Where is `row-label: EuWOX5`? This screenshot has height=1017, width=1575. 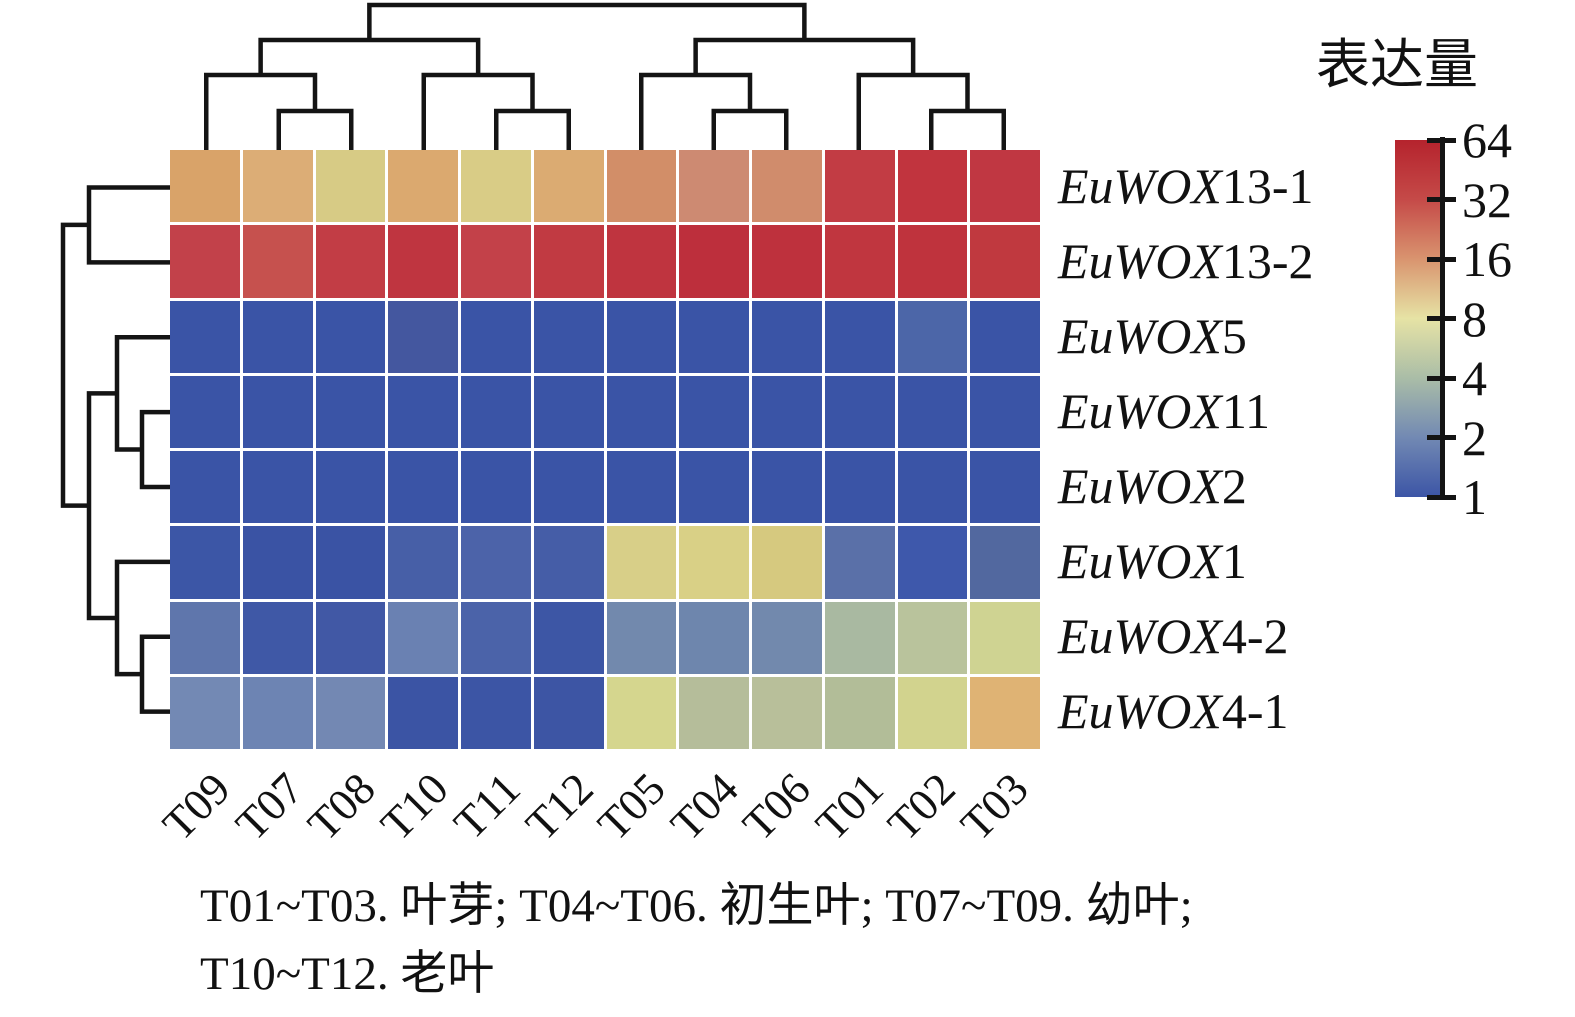
row-label: EuWOX5 is located at coordinates (1152, 336).